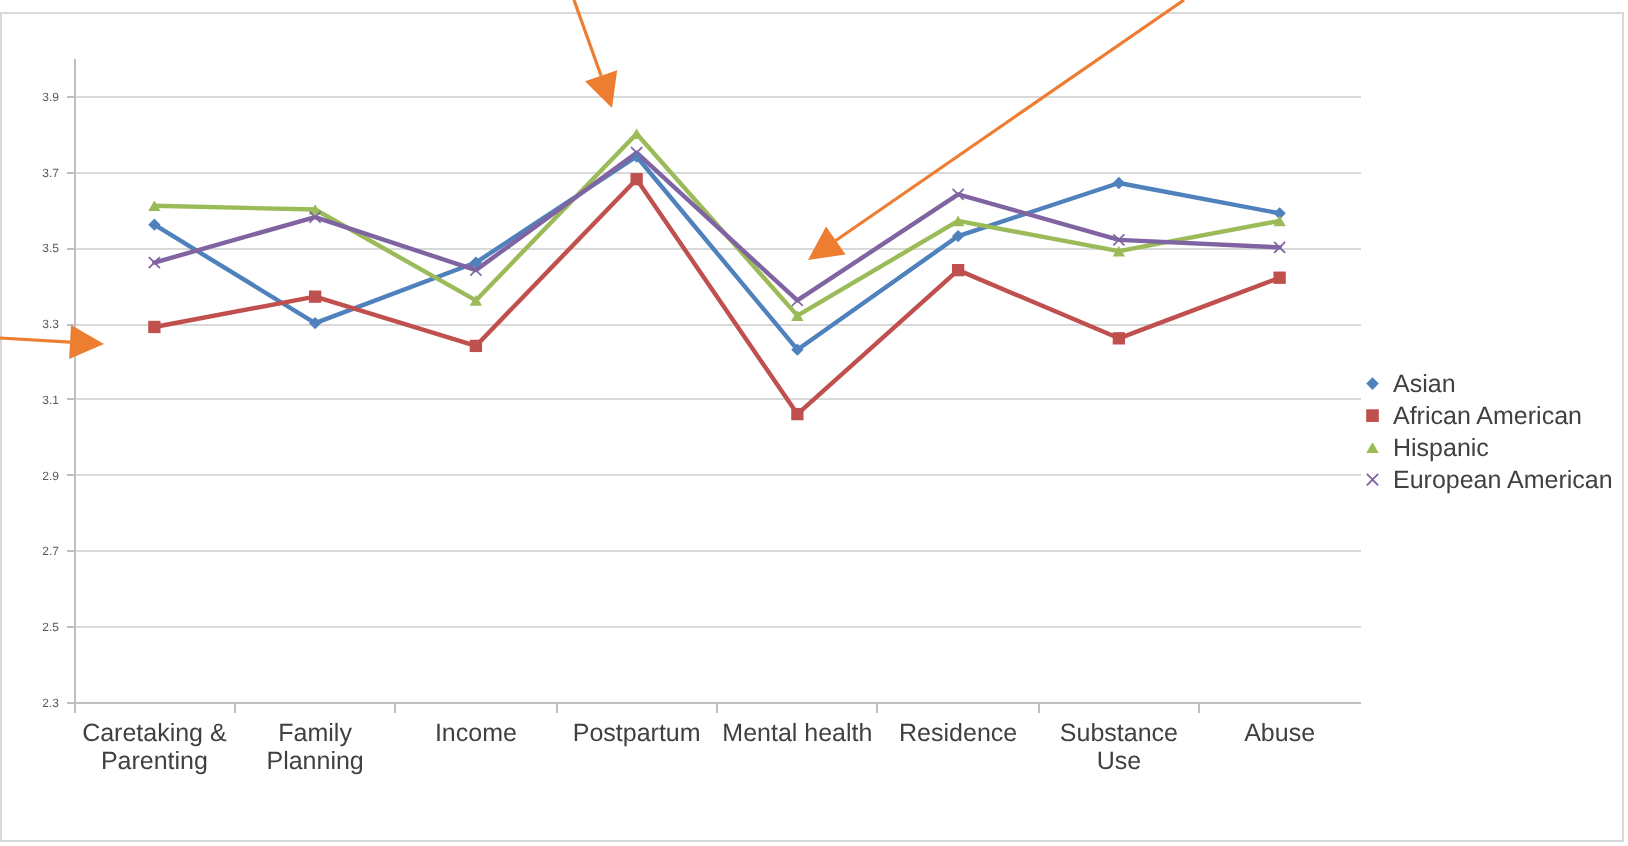 This screenshot has height=846, width=1628. What do you see at coordinates (315, 747) in the screenshot?
I see `x-tick-label: Family Planning` at bounding box center [315, 747].